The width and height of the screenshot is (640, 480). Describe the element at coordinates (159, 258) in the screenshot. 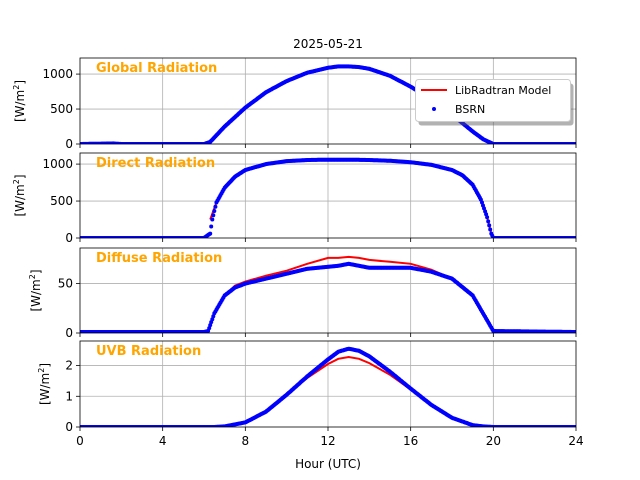

I see `panel-title: Diffuse Radiation` at that location.